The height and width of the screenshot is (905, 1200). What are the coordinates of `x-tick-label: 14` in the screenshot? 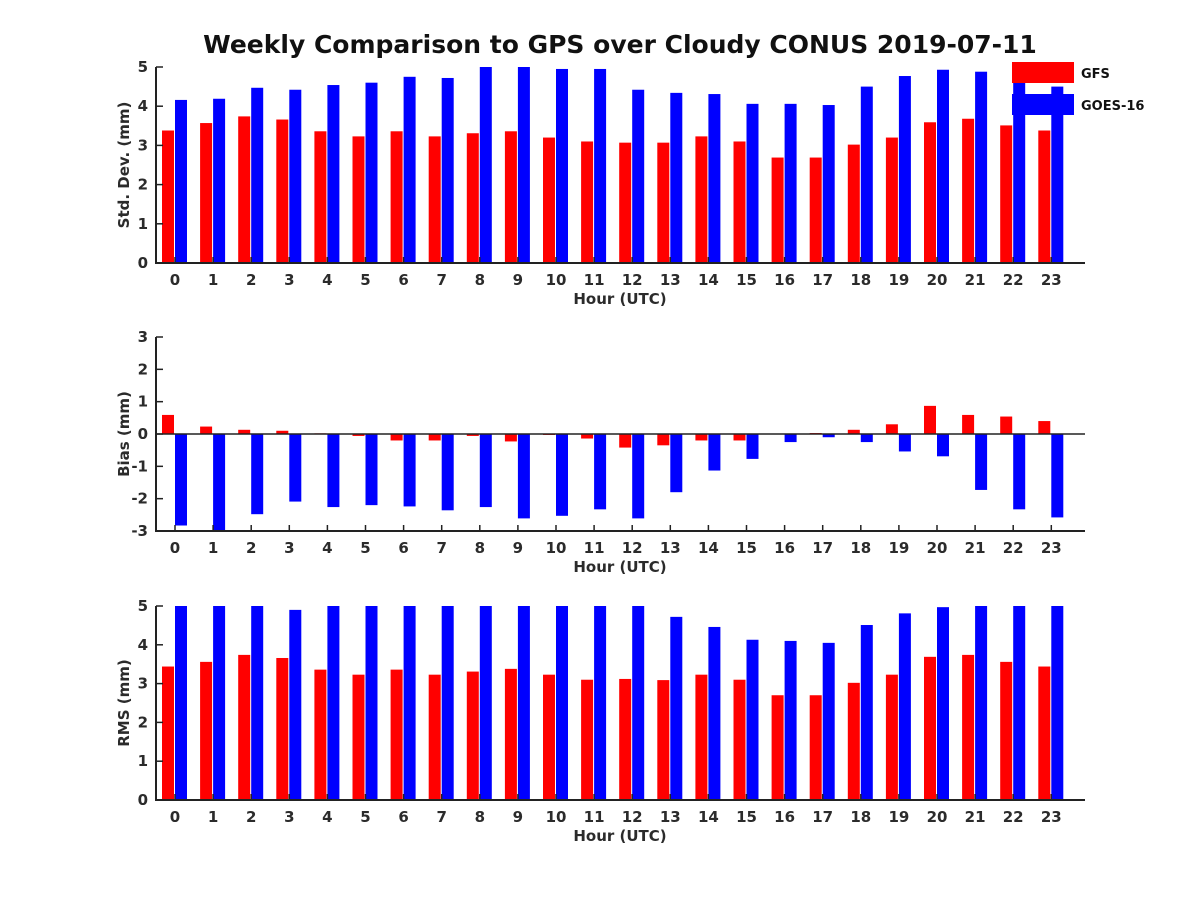 It's located at (708, 548).